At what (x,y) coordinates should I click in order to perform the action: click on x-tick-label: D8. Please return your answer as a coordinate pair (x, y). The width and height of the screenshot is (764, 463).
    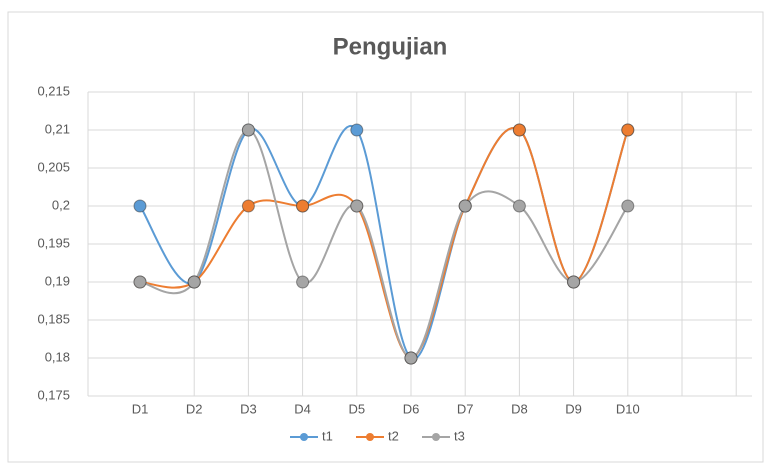
    Looking at the image, I should click on (519, 408).